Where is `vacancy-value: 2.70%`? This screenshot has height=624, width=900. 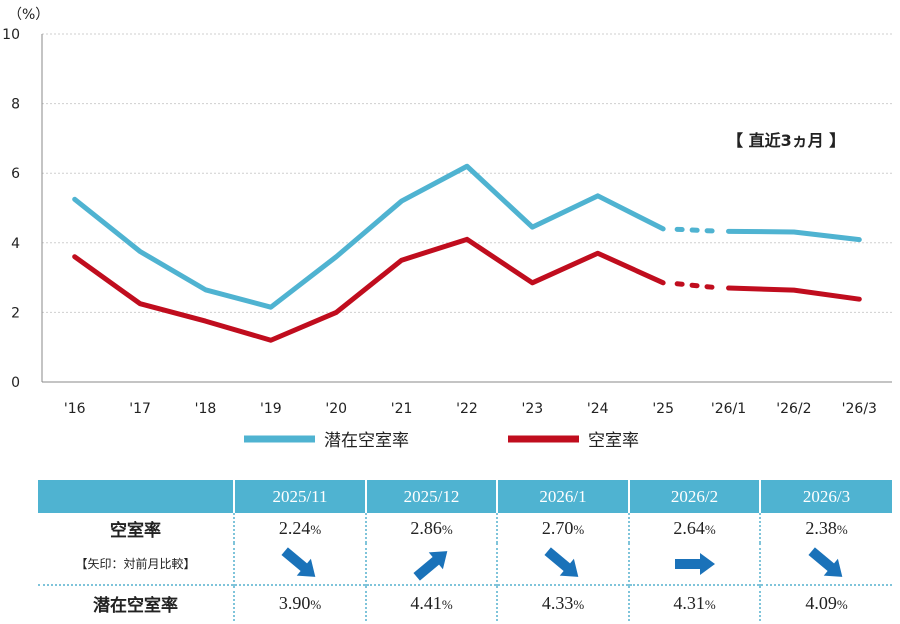 vacancy-value: 2.70% is located at coordinates (562, 528).